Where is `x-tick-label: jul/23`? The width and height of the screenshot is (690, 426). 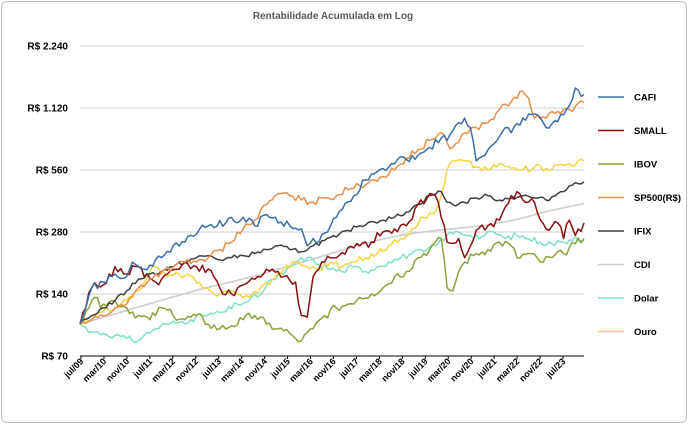 x-tick-label: jul/23 is located at coordinates (555, 368).